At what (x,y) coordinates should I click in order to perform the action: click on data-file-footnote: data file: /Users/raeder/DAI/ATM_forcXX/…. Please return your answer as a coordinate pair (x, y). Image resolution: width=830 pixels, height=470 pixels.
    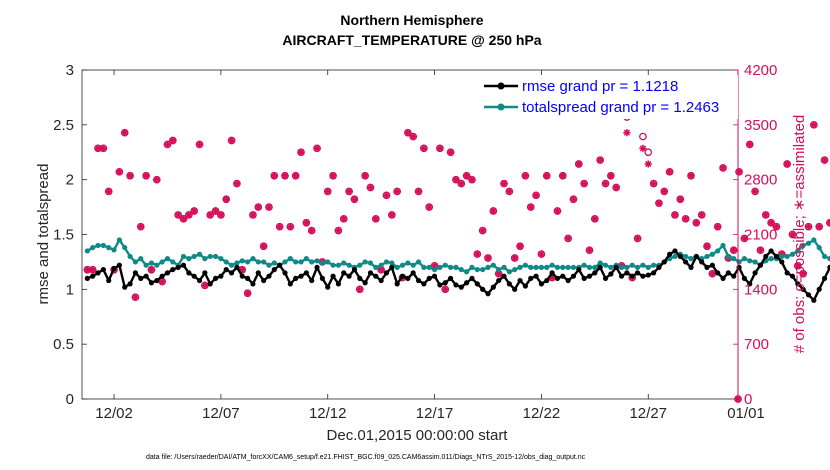
    Looking at the image, I should click on (366, 457).